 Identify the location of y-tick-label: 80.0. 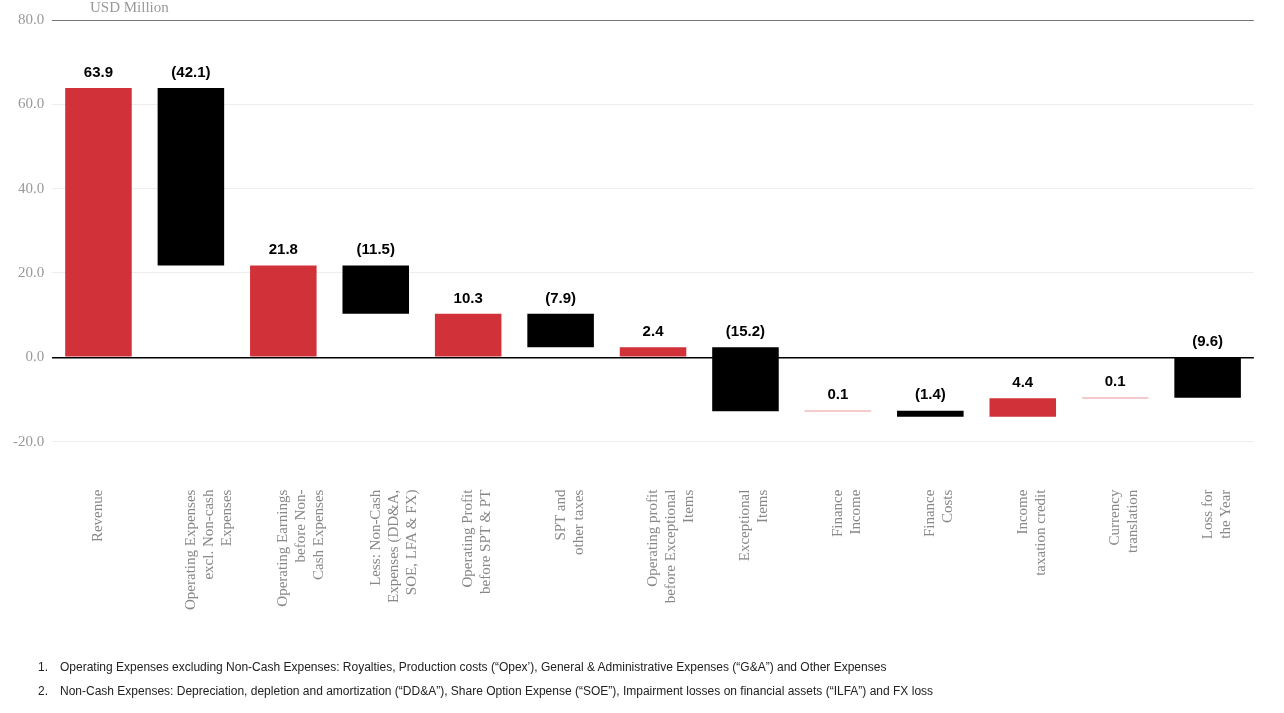
(31, 18).